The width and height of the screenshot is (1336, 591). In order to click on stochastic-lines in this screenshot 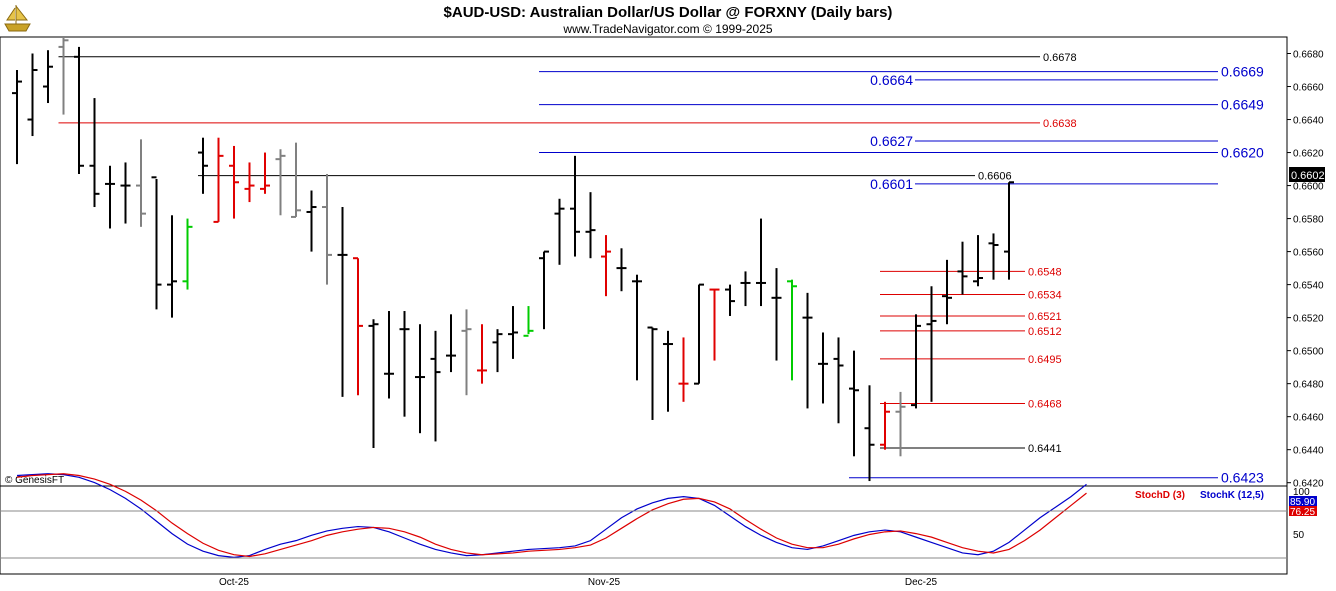, I will do `click(551, 515)`.